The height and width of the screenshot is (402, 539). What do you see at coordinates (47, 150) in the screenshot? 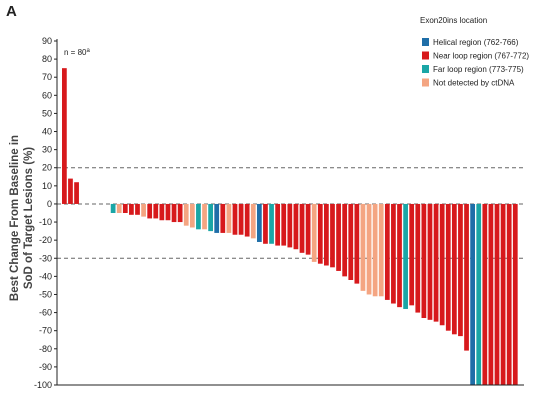
I see `y-tick-label: 30` at bounding box center [47, 150].